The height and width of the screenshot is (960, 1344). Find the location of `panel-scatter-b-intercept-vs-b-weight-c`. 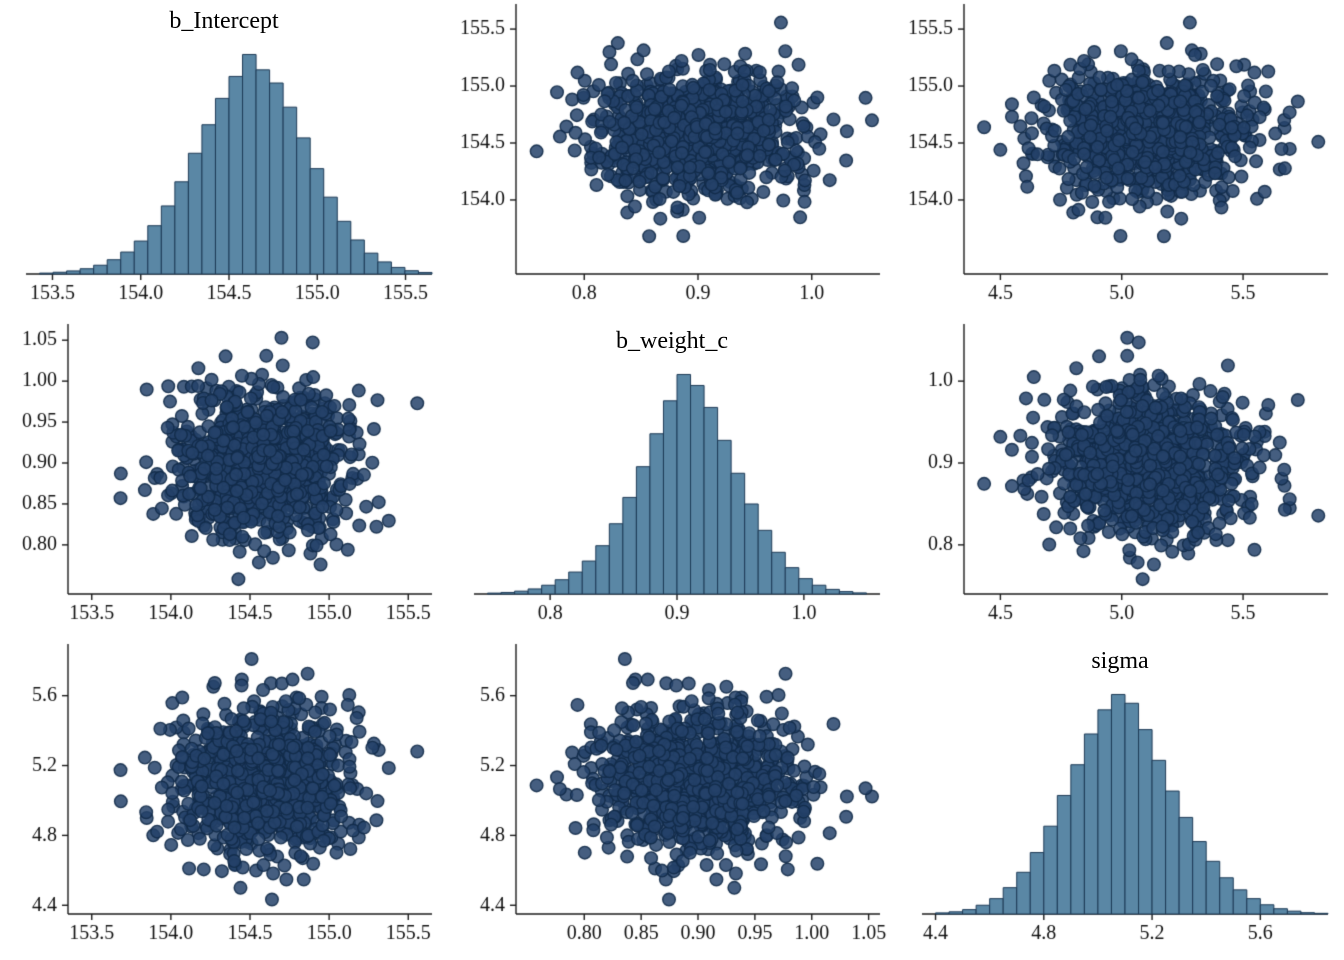

panel-scatter-b-intercept-vs-b-weight-c is located at coordinates (672, 160).